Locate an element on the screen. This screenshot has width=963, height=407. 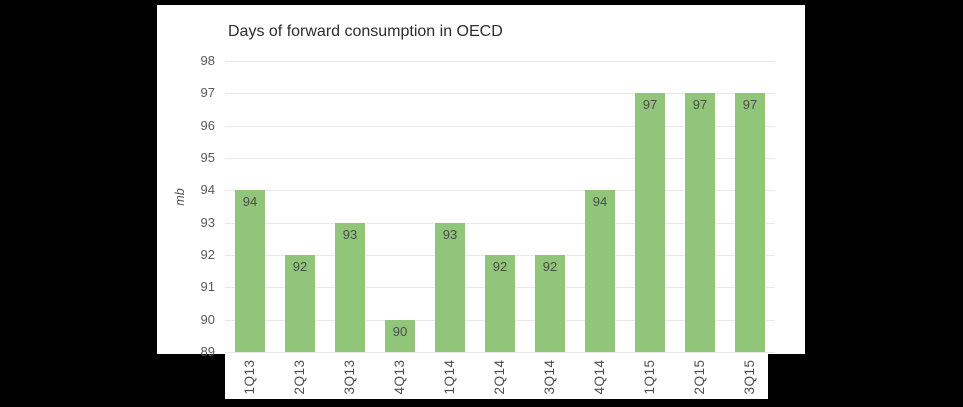
x-tick-label: 3Q15 is located at coordinates (749, 377).